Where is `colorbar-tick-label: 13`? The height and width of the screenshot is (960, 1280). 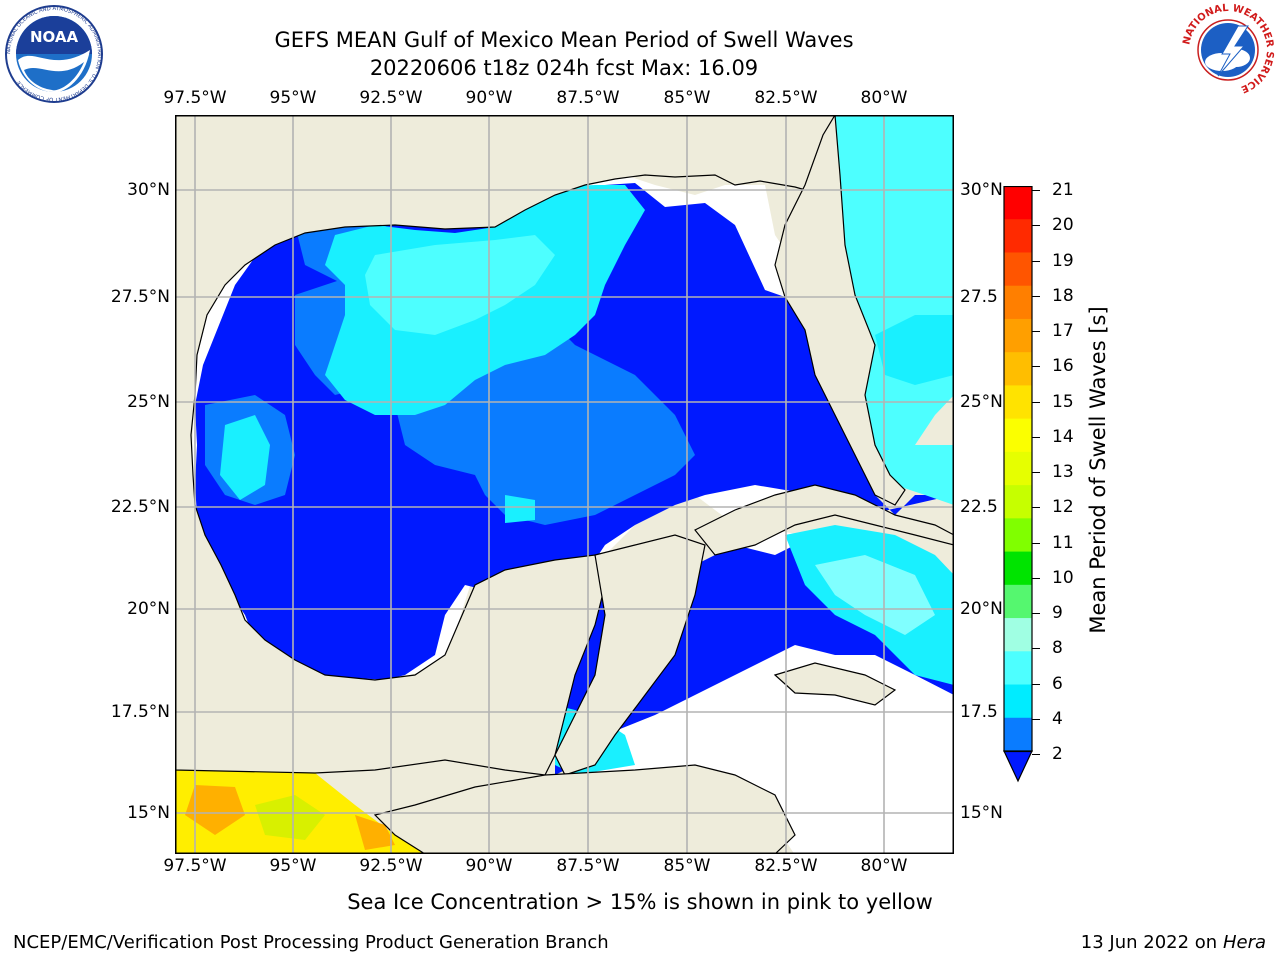 colorbar-tick-label: 13 is located at coordinates (1063, 472).